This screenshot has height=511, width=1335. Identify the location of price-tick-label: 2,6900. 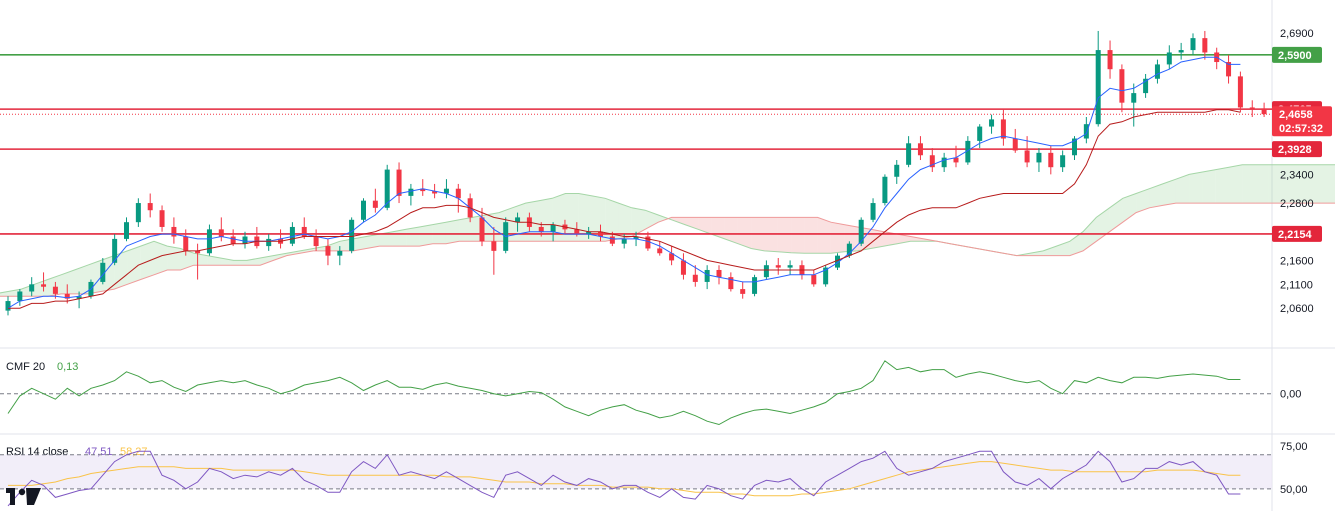
(1297, 34).